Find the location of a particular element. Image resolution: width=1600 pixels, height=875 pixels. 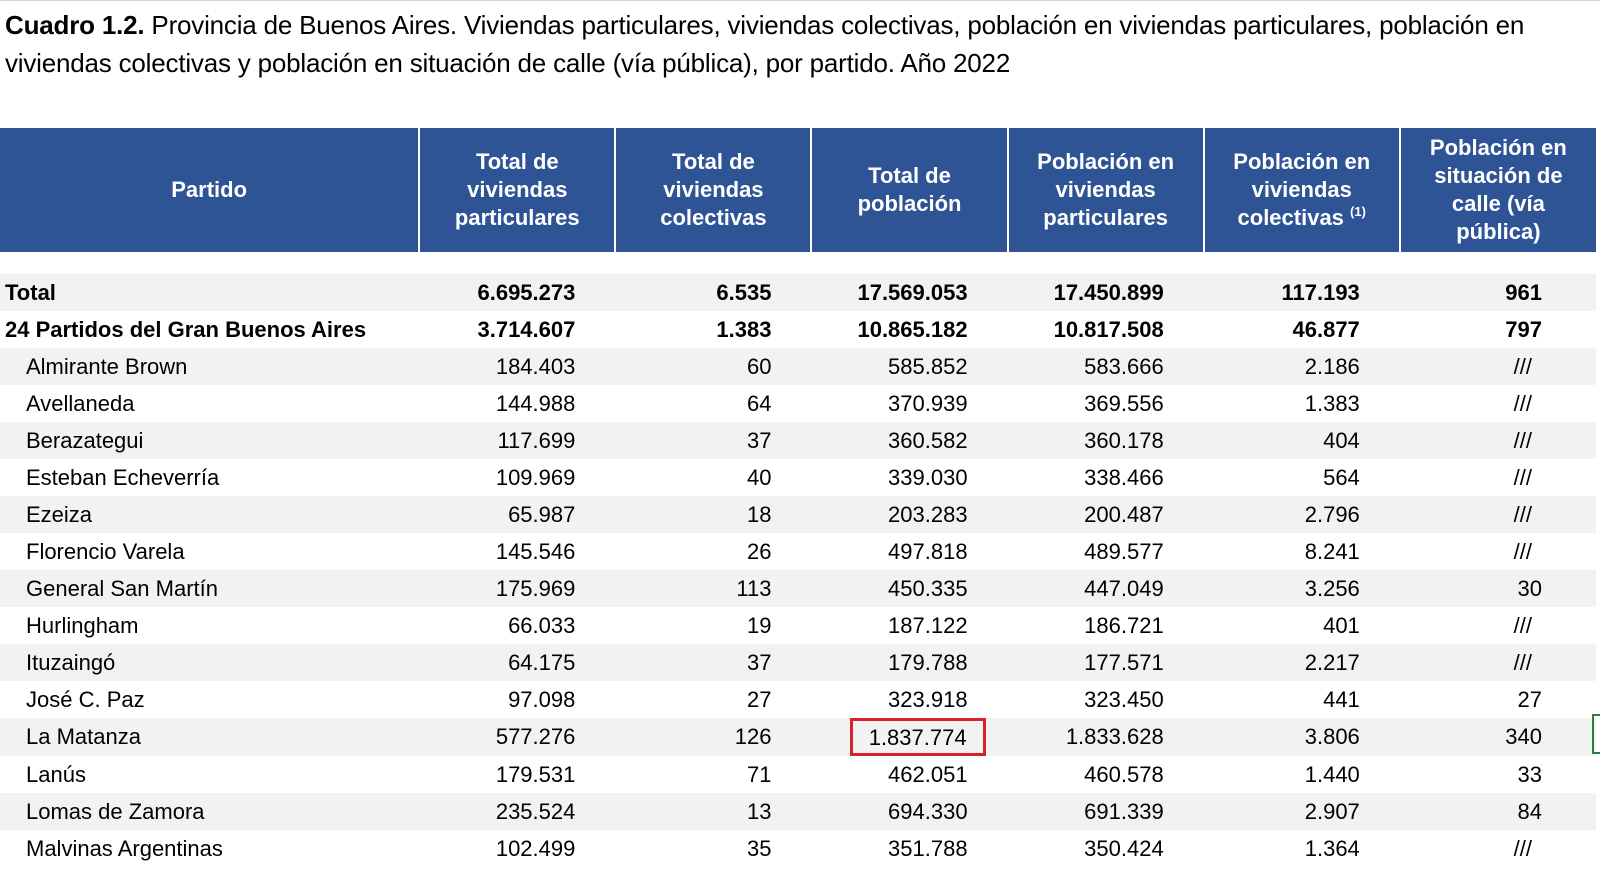

cell-poblacion-viviendas-colectivas: 2.796 is located at coordinates (1301, 514).